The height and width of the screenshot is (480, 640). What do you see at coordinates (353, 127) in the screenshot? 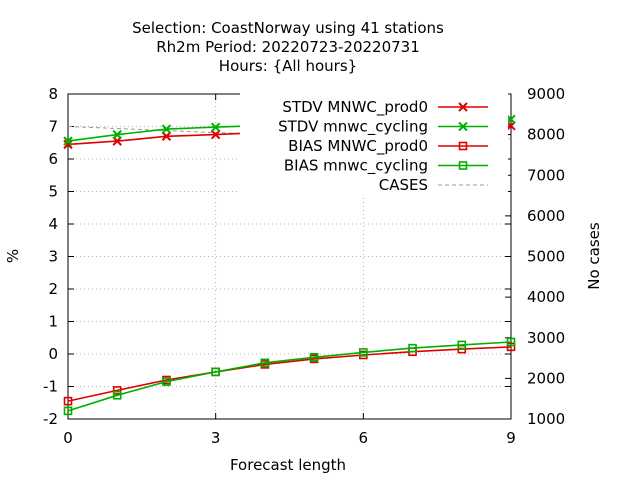
I see `legend-label: STDV mnwc_cycling` at bounding box center [353, 127].